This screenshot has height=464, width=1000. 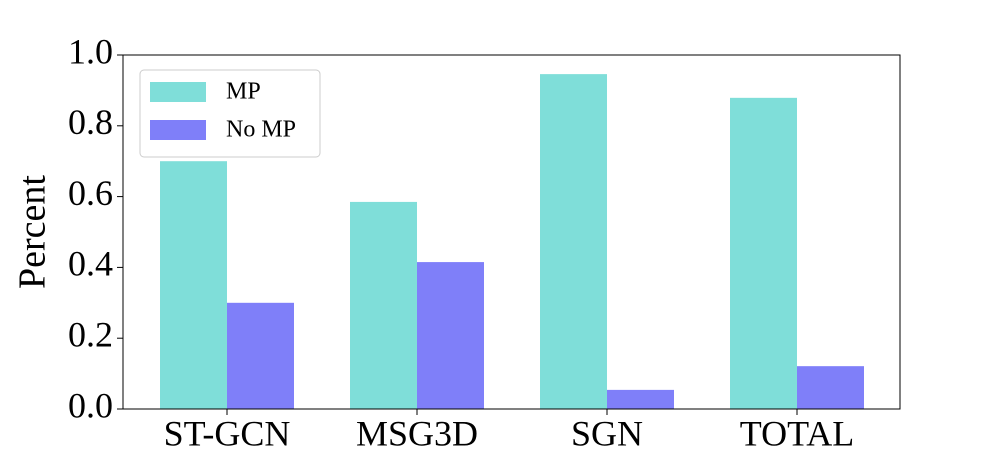 I want to click on legend-label: MP, so click(x=243, y=92).